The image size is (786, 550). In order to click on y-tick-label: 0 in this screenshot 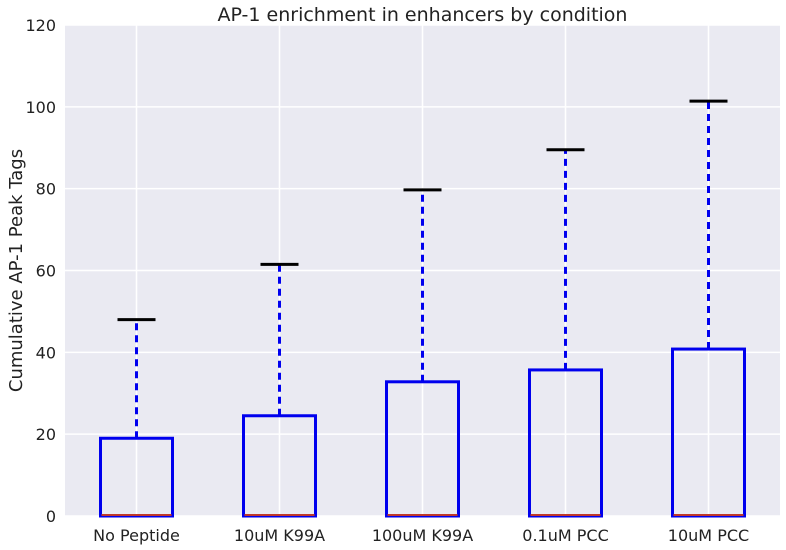, I will do `click(51, 516)`.